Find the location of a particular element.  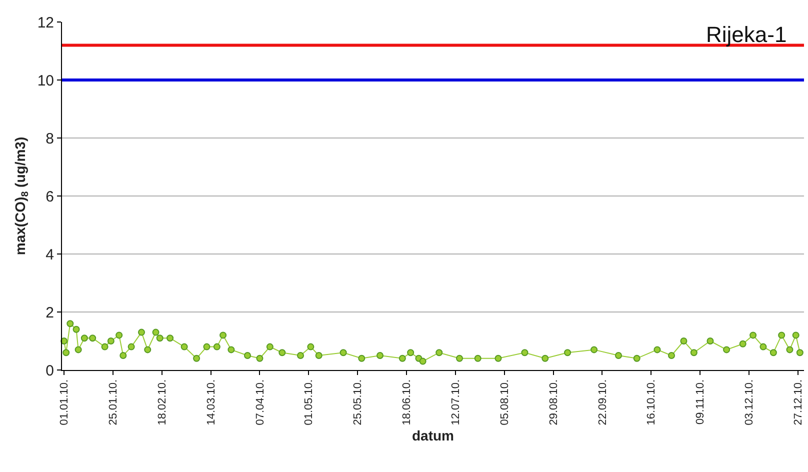

y-tick-label: 8 is located at coordinates (50, 139).